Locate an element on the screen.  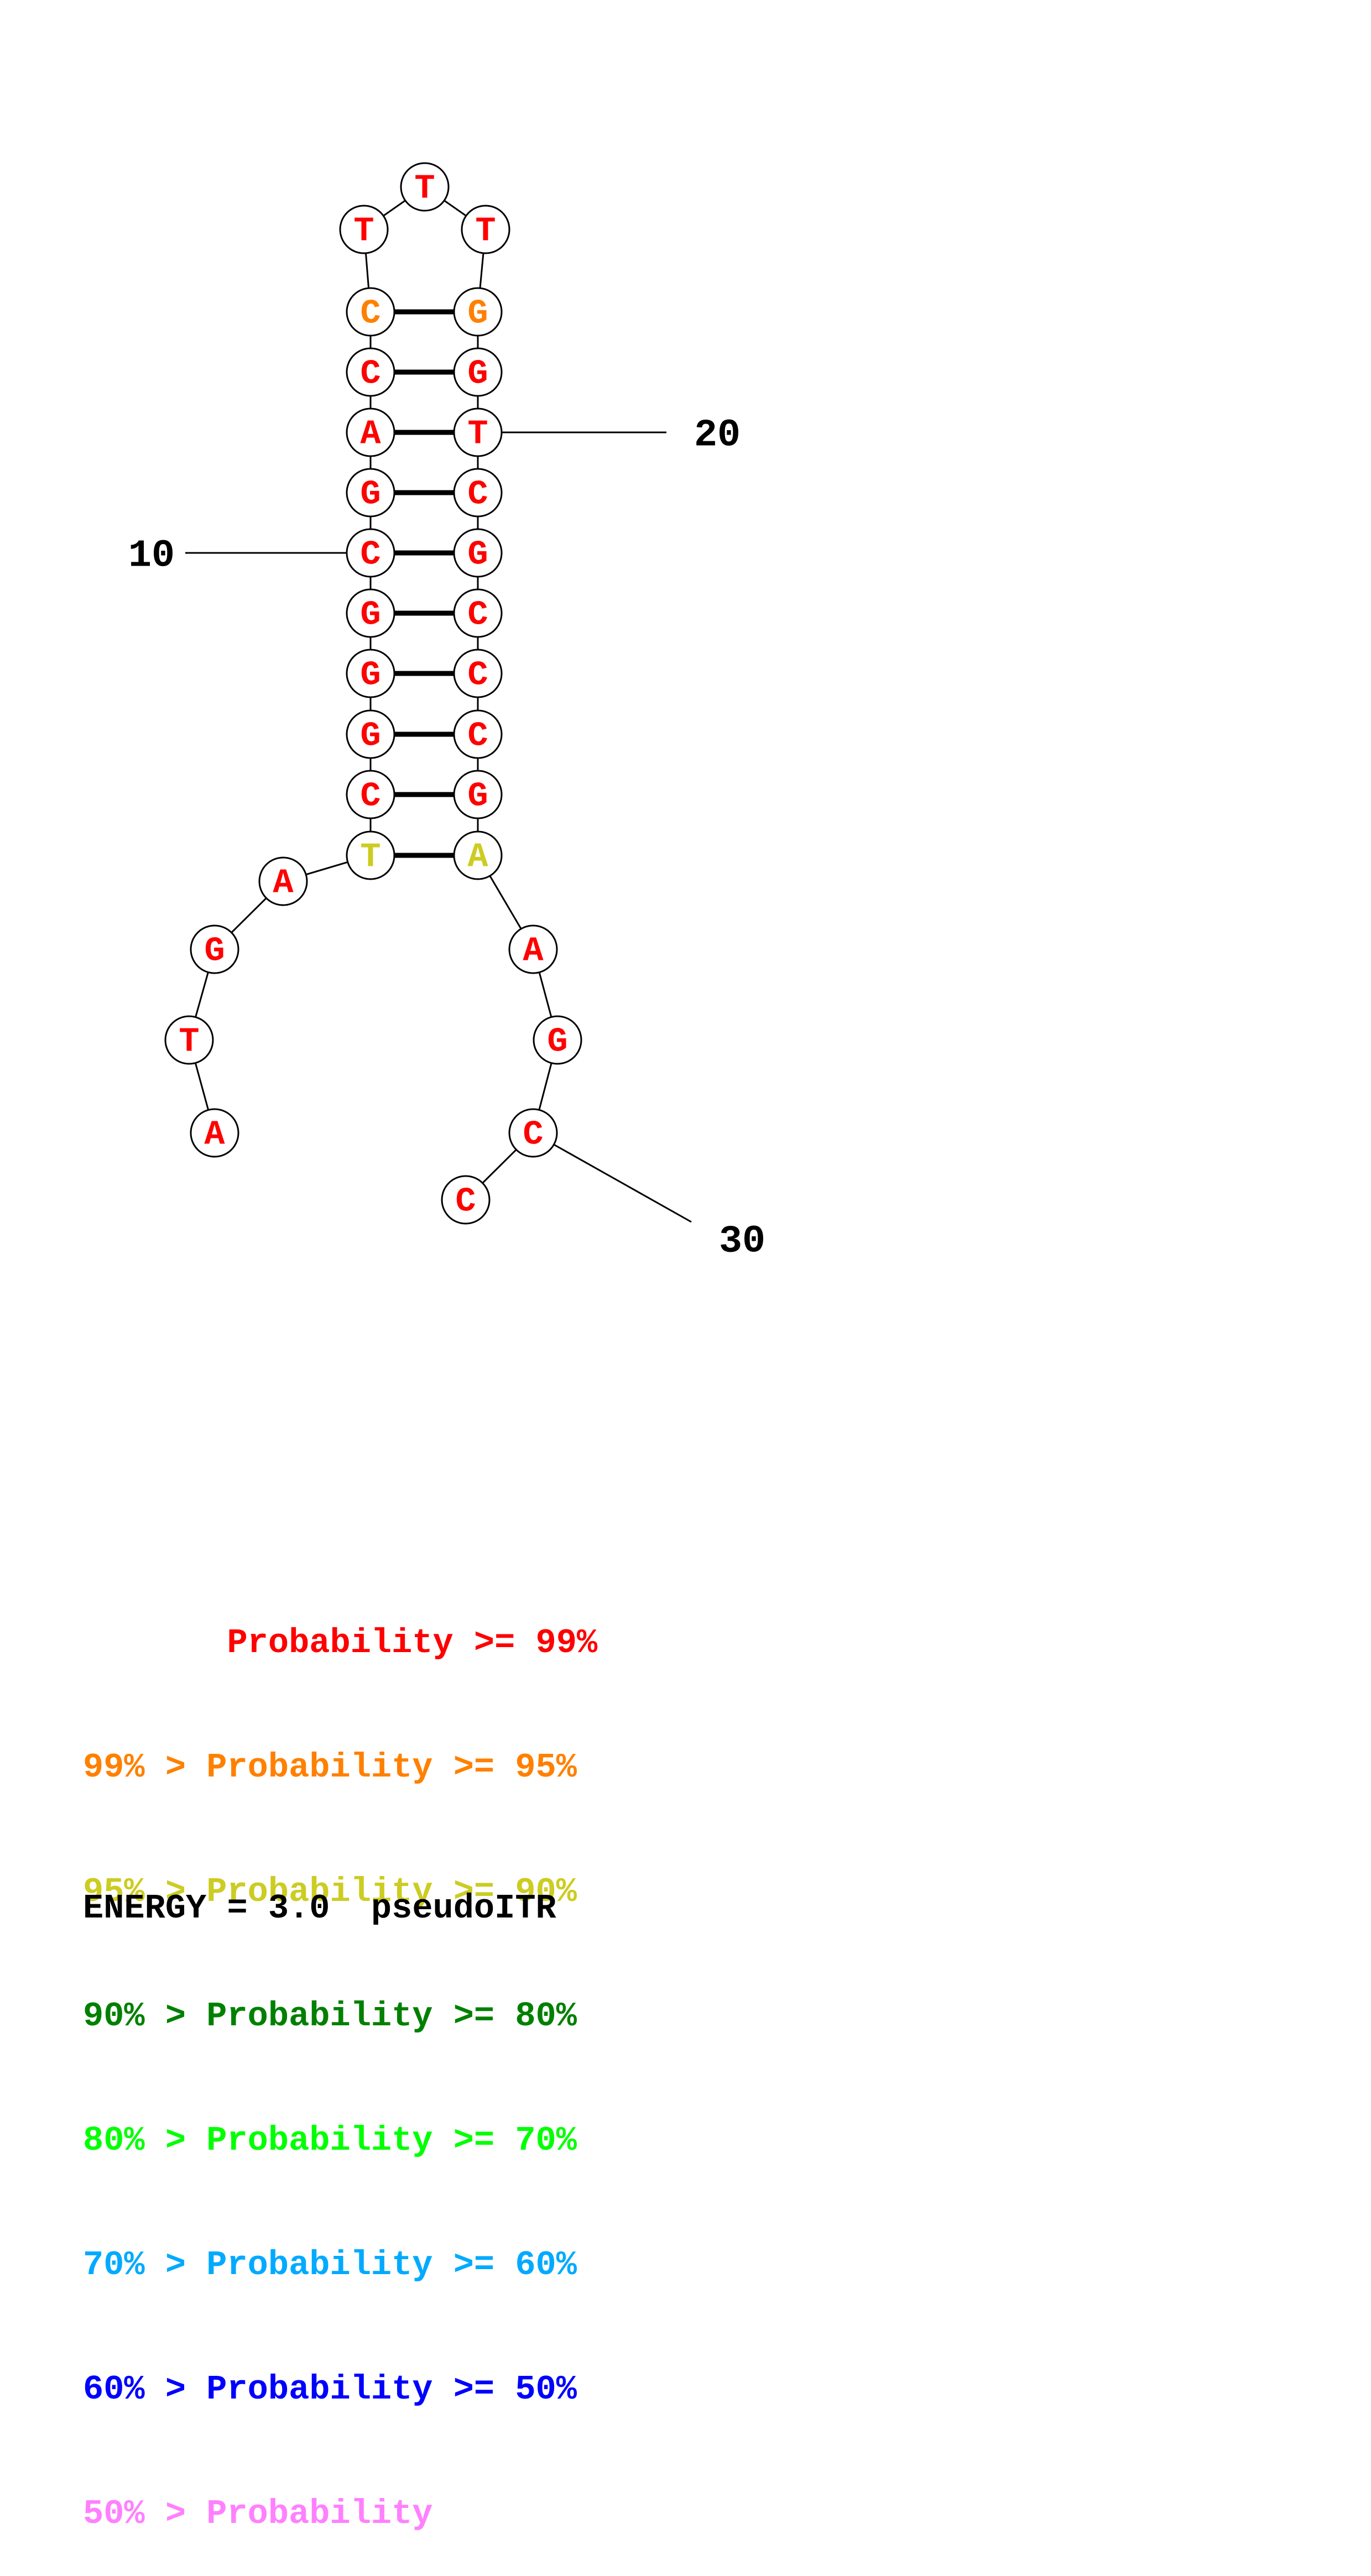
legend-text: Probability is located at coordinates (320, 2513).